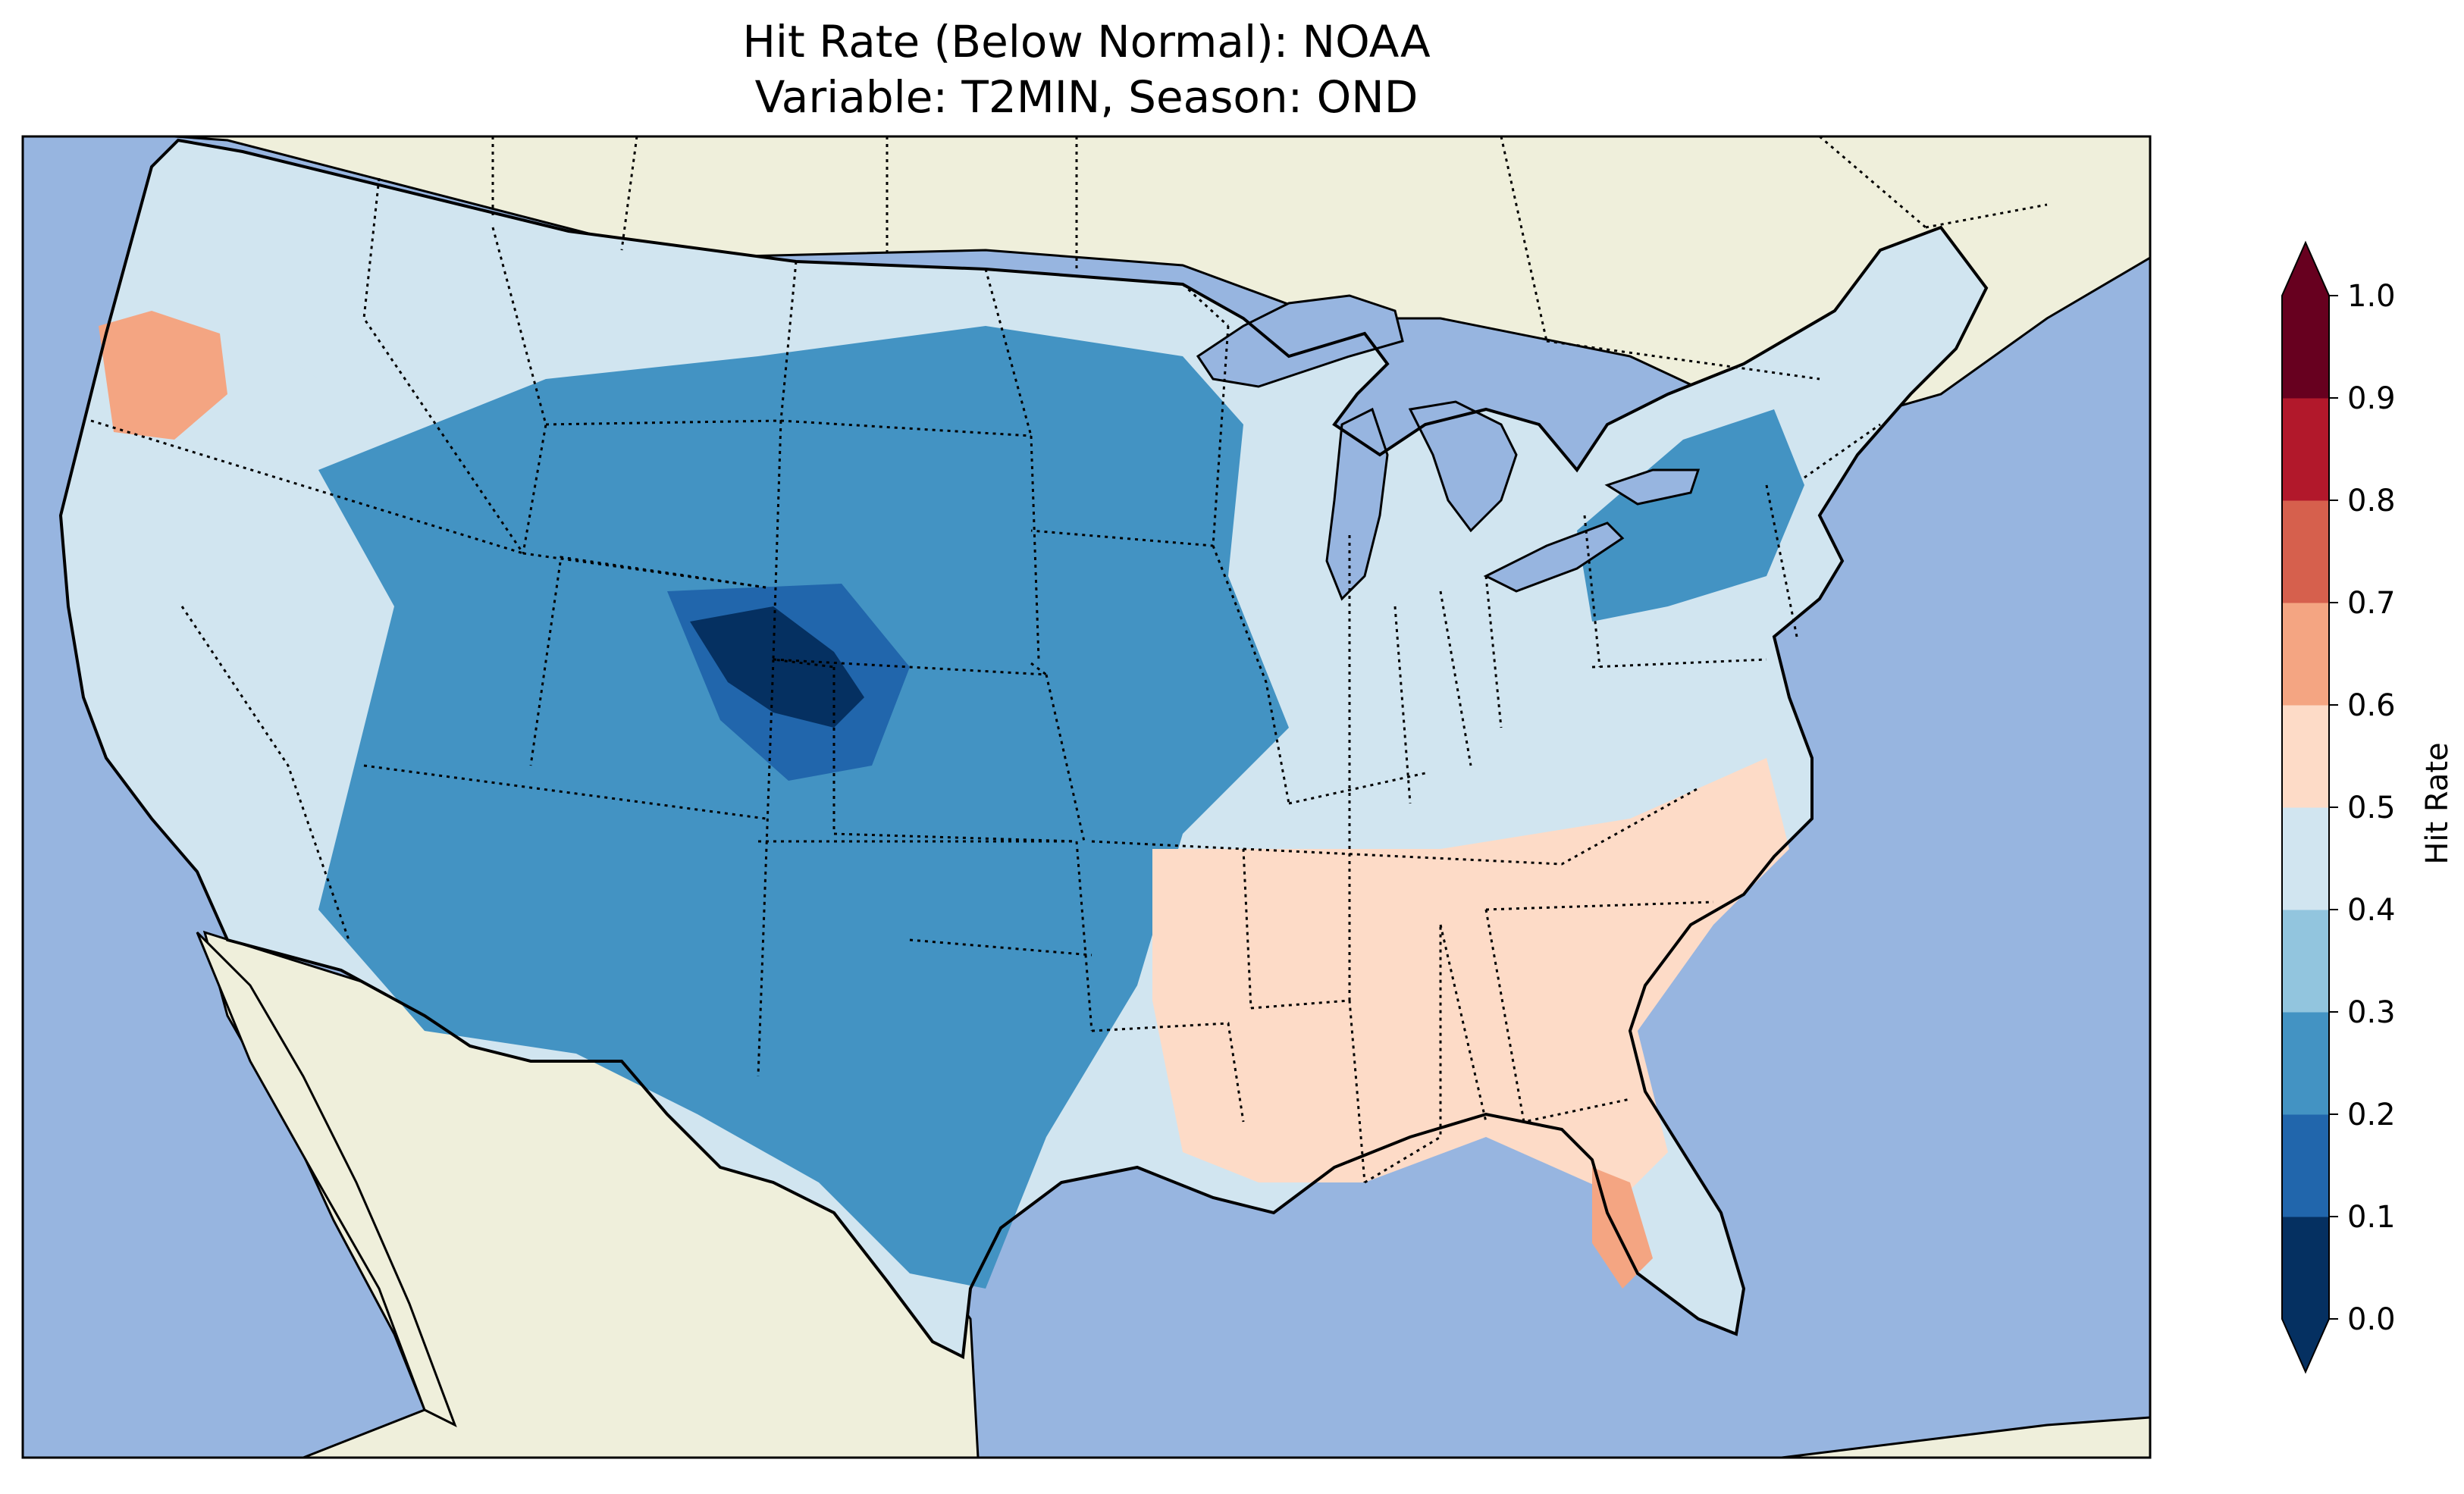 The width and height of the screenshot is (2464, 1494). Describe the element at coordinates (2371, 398) in the screenshot. I see `colorbar-tick-label: 0.9` at that location.